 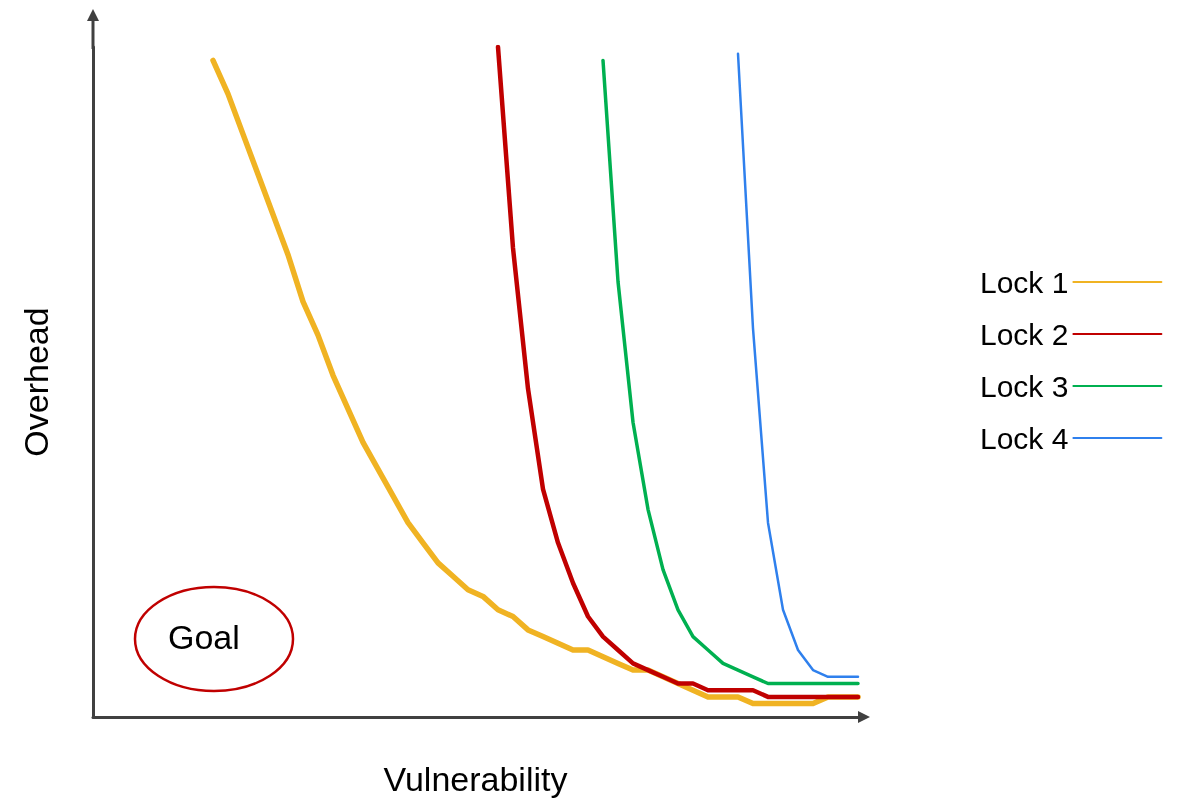 I want to click on legend-label: Lock 4, so click(x=1024, y=438).